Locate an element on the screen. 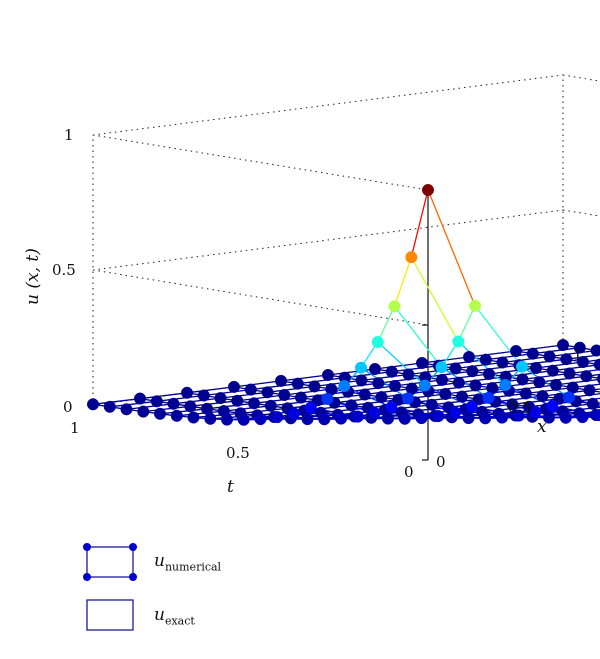 The image size is (600, 659). data-point-x0-t3 is located at coordinates (377, 342).